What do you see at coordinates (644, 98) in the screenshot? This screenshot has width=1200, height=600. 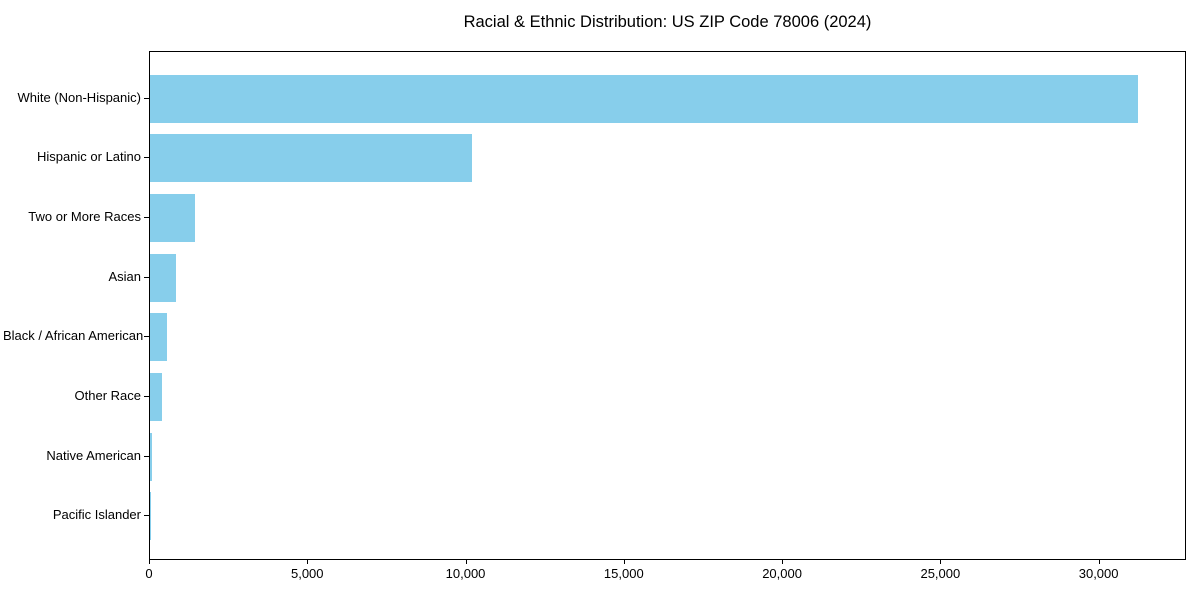 I see `bar-white-non-hispanic` at bounding box center [644, 98].